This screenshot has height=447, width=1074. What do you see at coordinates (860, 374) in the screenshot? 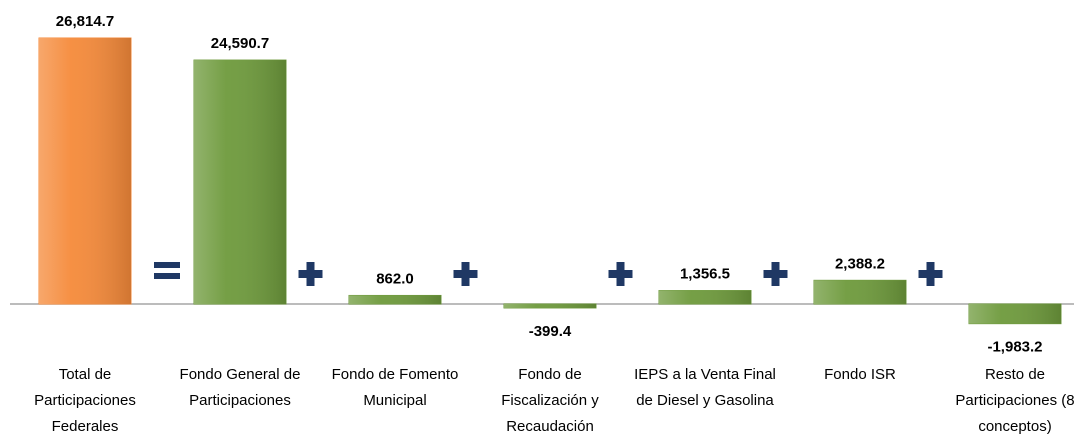
I see `category-label: Fondo ISR` at bounding box center [860, 374].